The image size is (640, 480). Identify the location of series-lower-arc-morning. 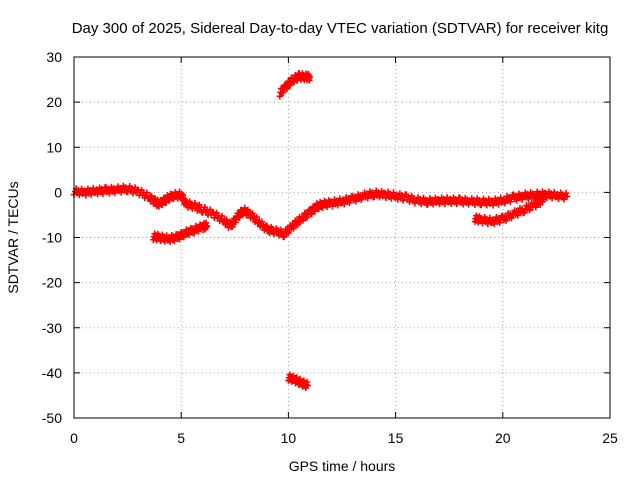
(180, 232).